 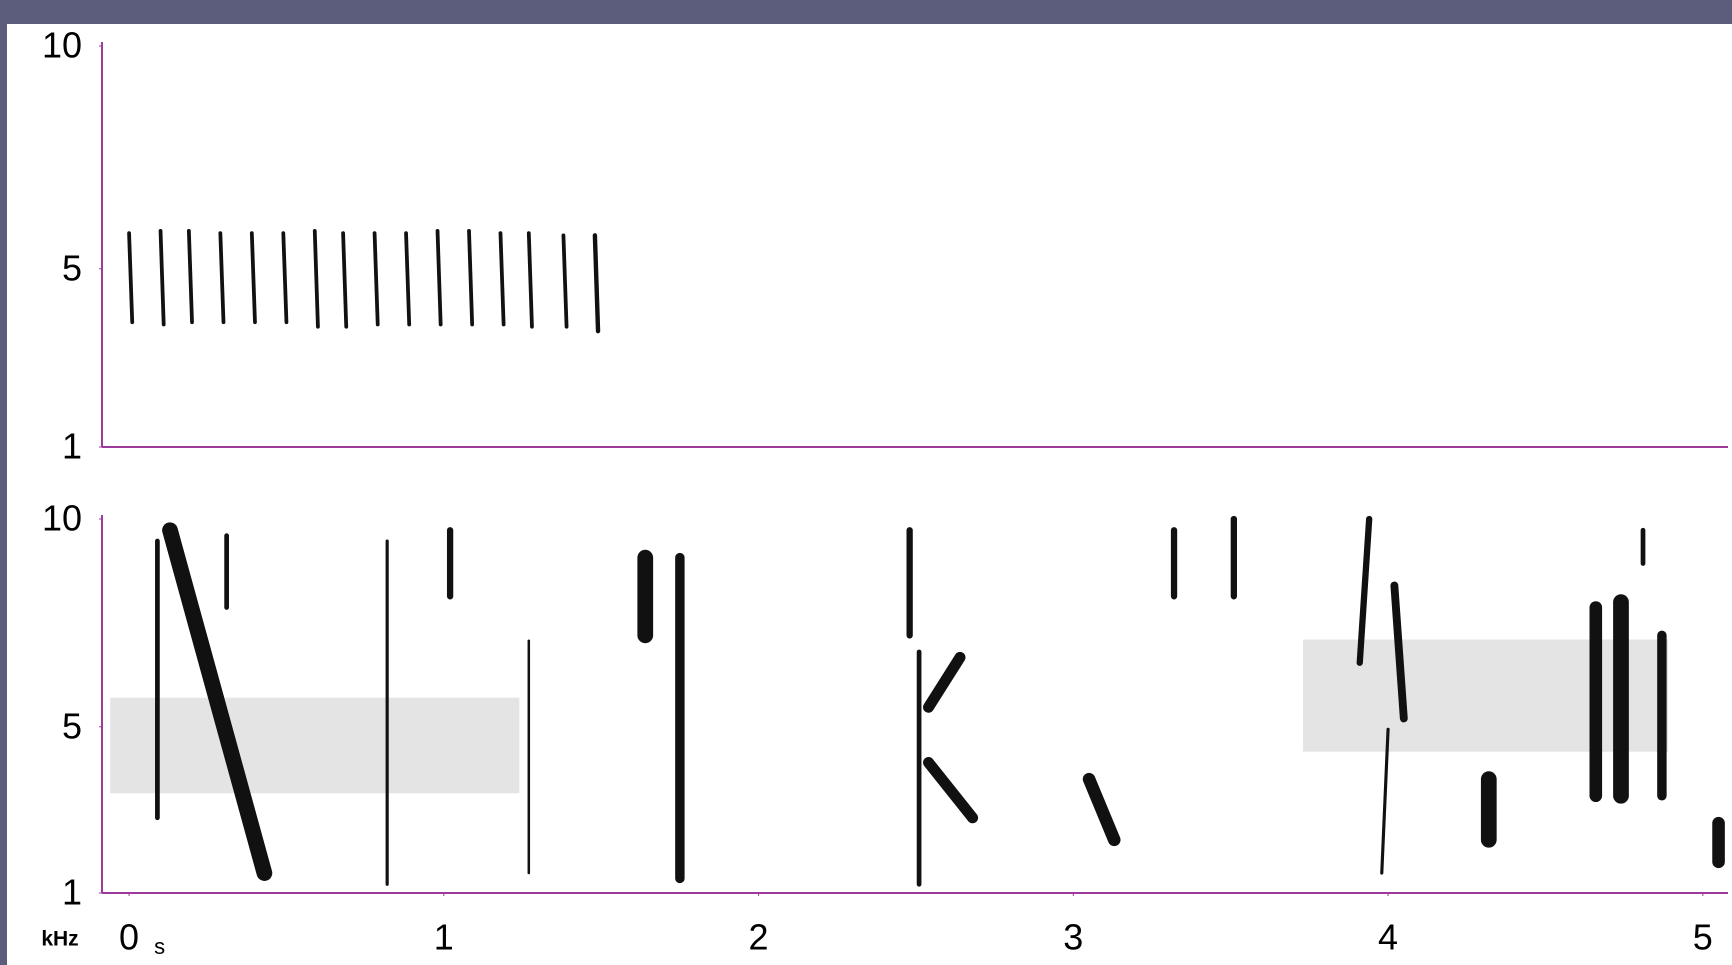 I want to click on x-tick-label: 5, so click(x=1703, y=937).